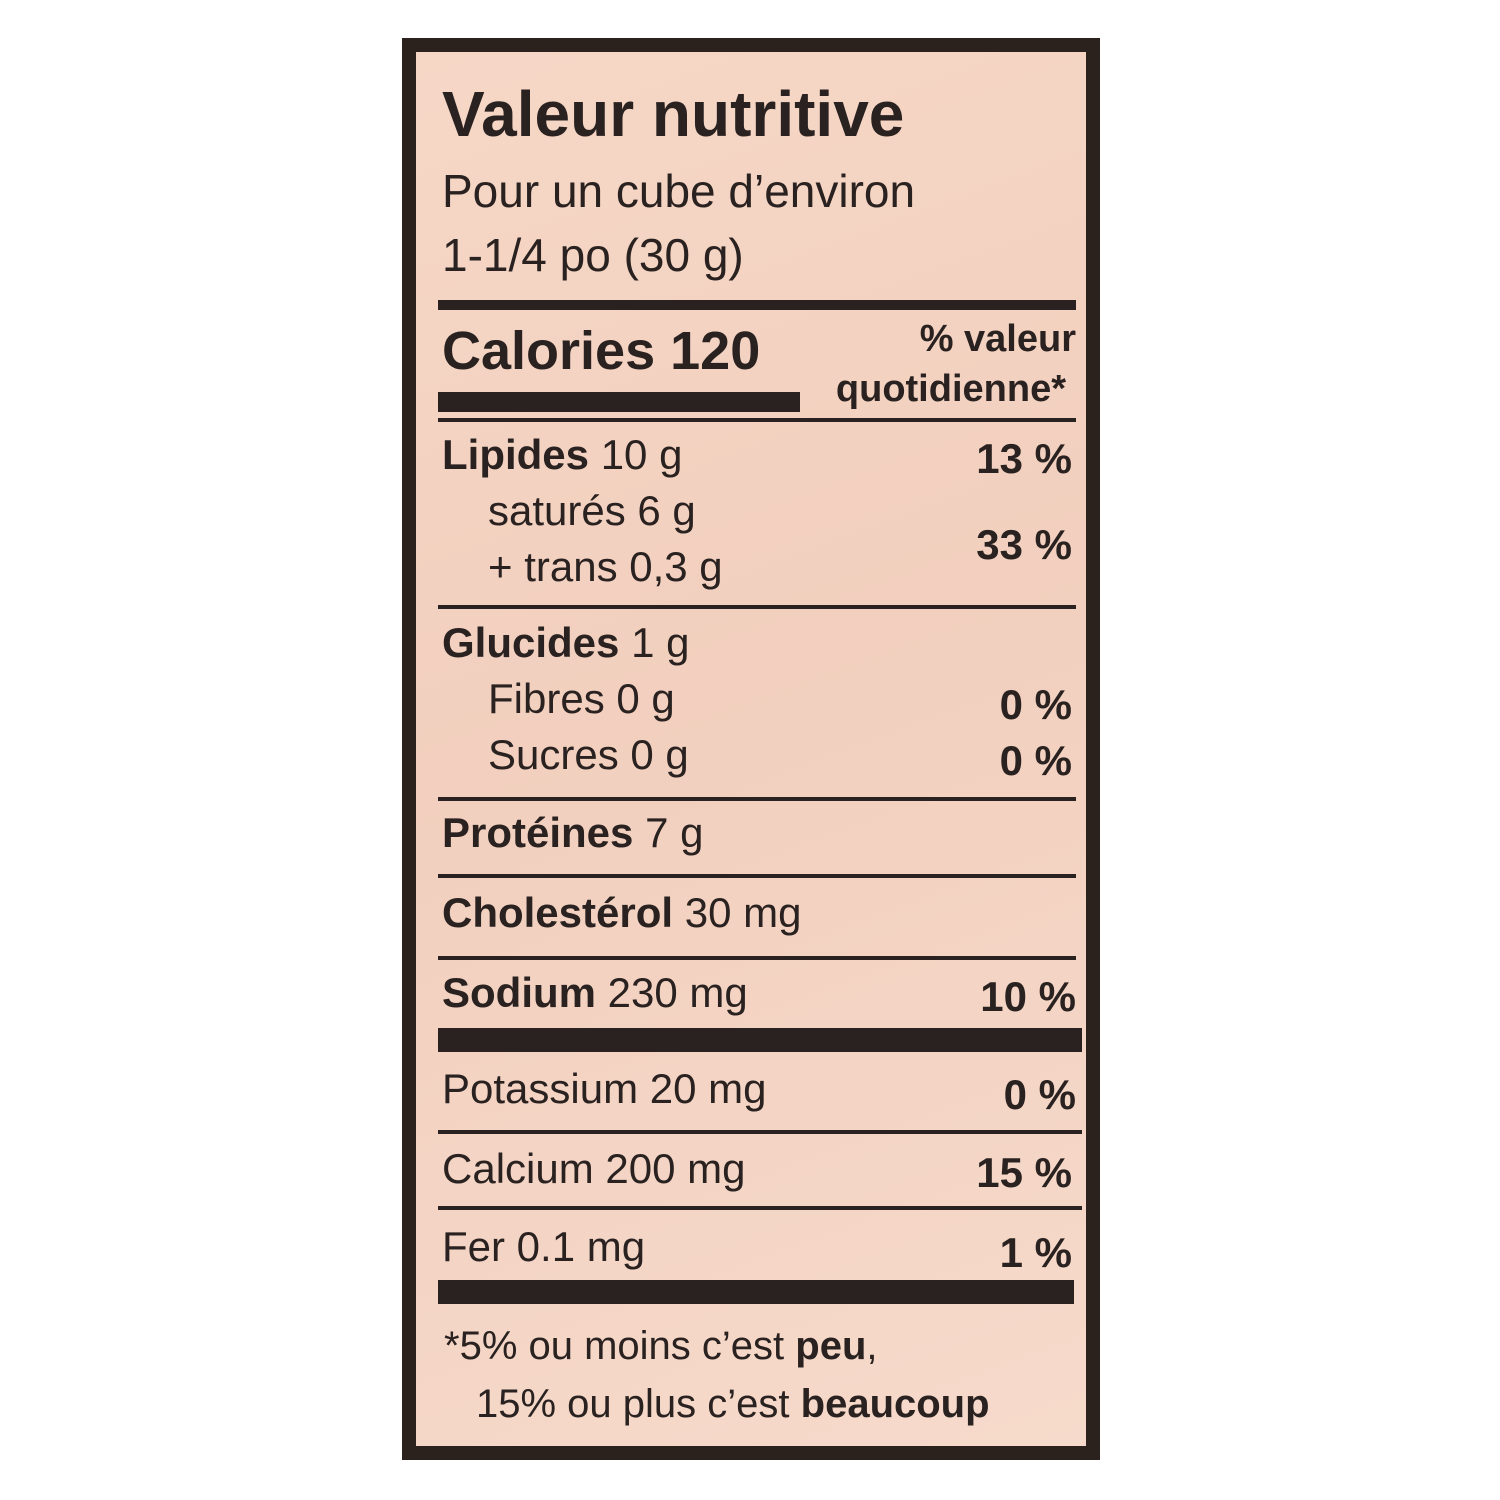 The width and height of the screenshot is (1500, 1500). What do you see at coordinates (676, 566) in the screenshot?
I see `nutrient-amount: 0,3 g` at bounding box center [676, 566].